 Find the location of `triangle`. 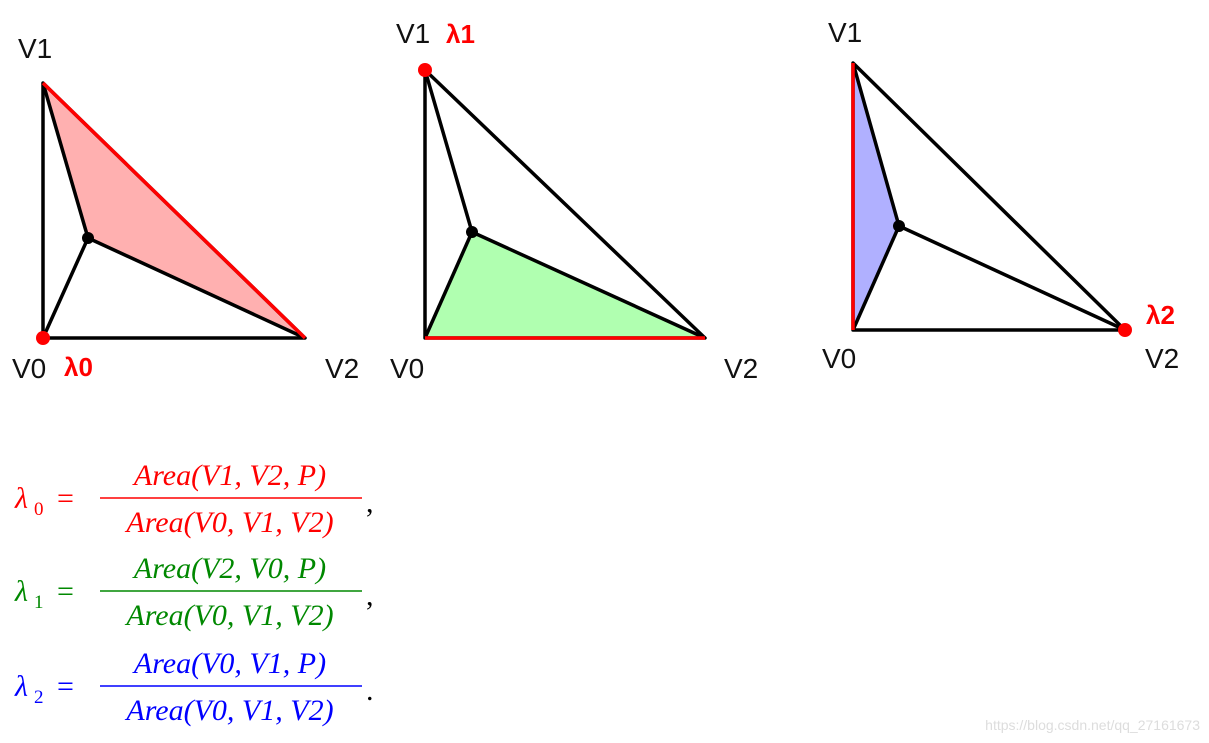

triangle is located at coordinates (989, 196).